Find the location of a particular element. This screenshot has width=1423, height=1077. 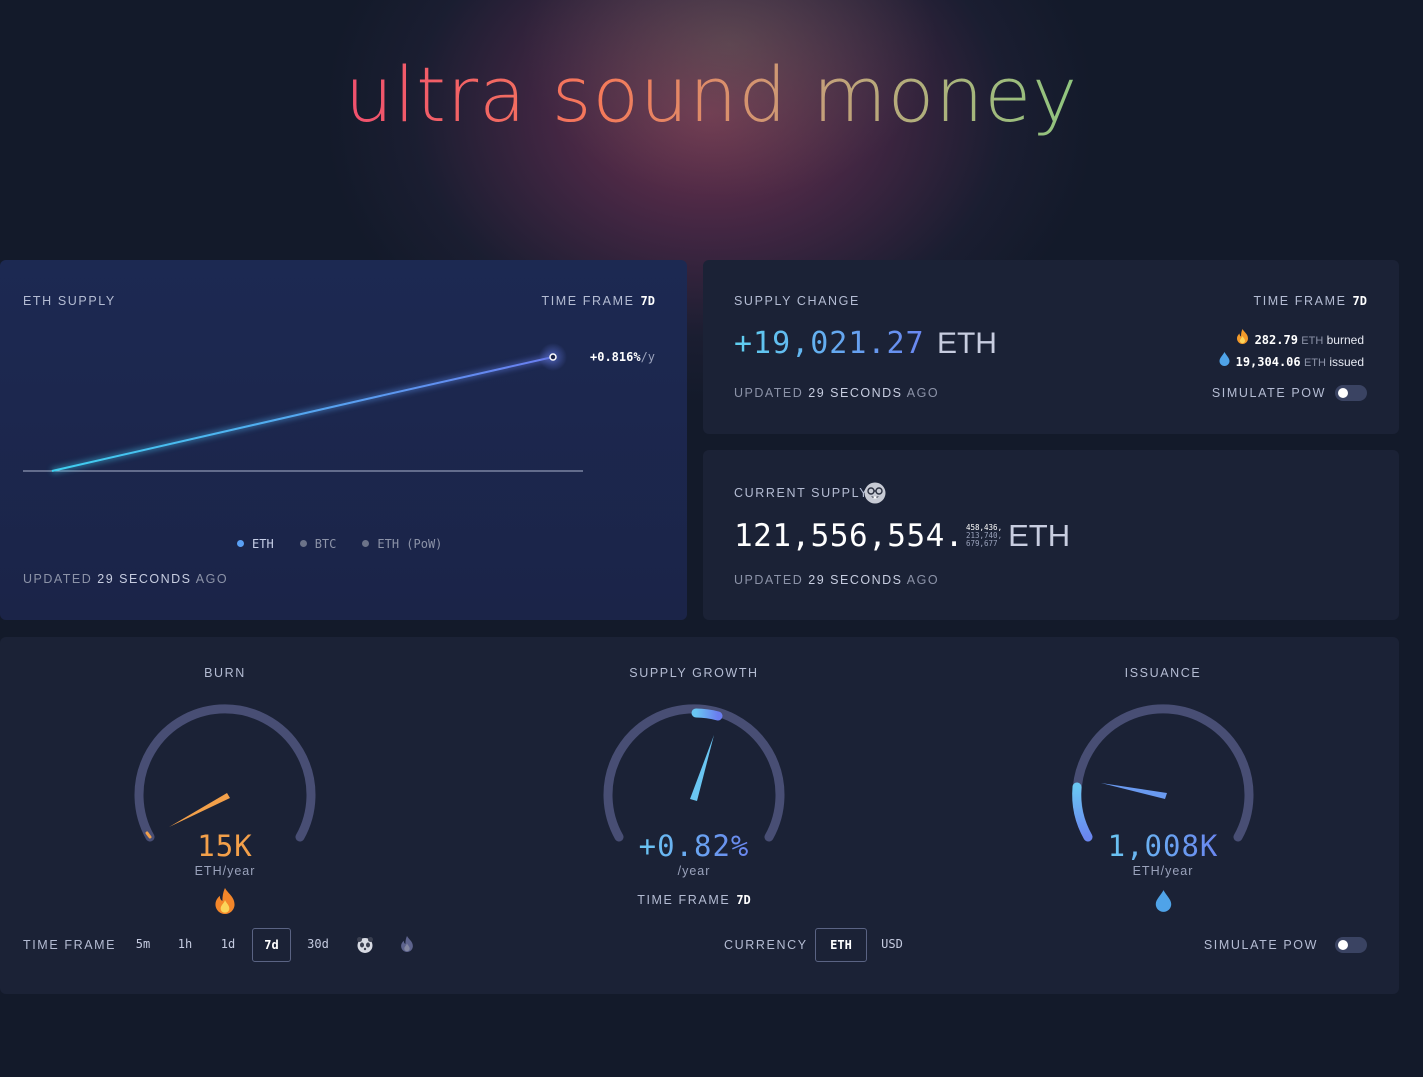

burned-row: 282.79 ETH burned is located at coordinates (1291, 340).